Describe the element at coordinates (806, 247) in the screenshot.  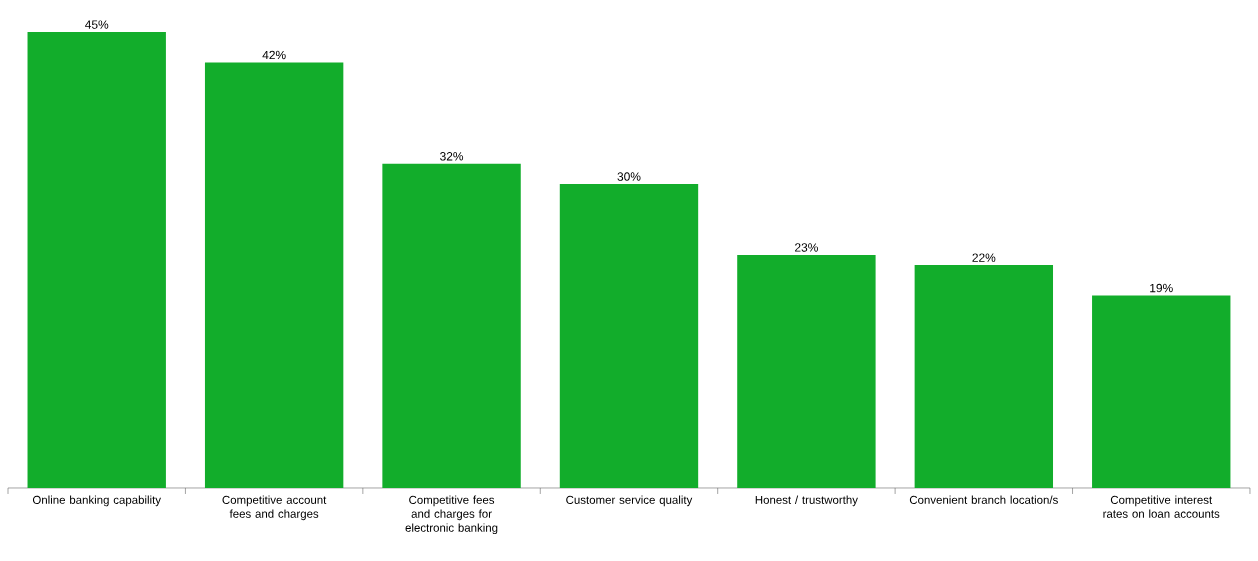
I see `data-label: 23%` at that location.